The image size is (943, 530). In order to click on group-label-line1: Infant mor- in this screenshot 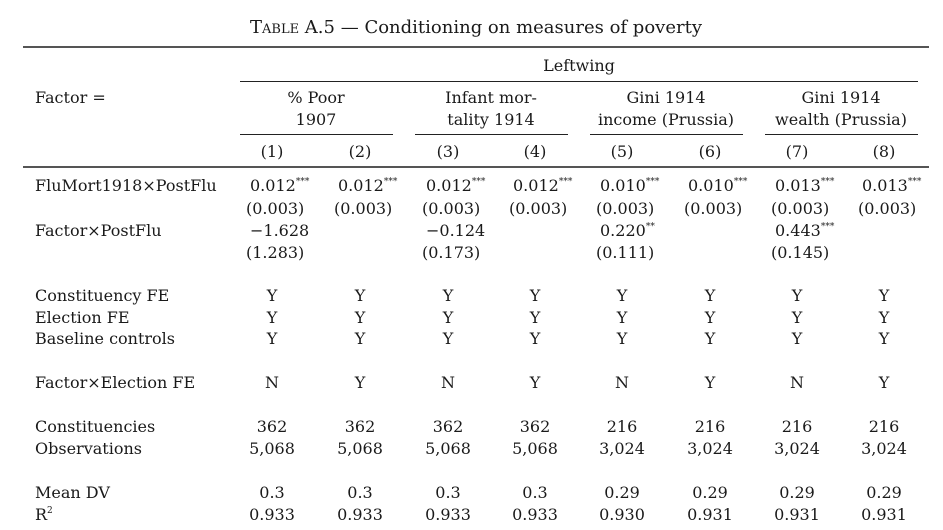, I will do `click(491, 97)`.